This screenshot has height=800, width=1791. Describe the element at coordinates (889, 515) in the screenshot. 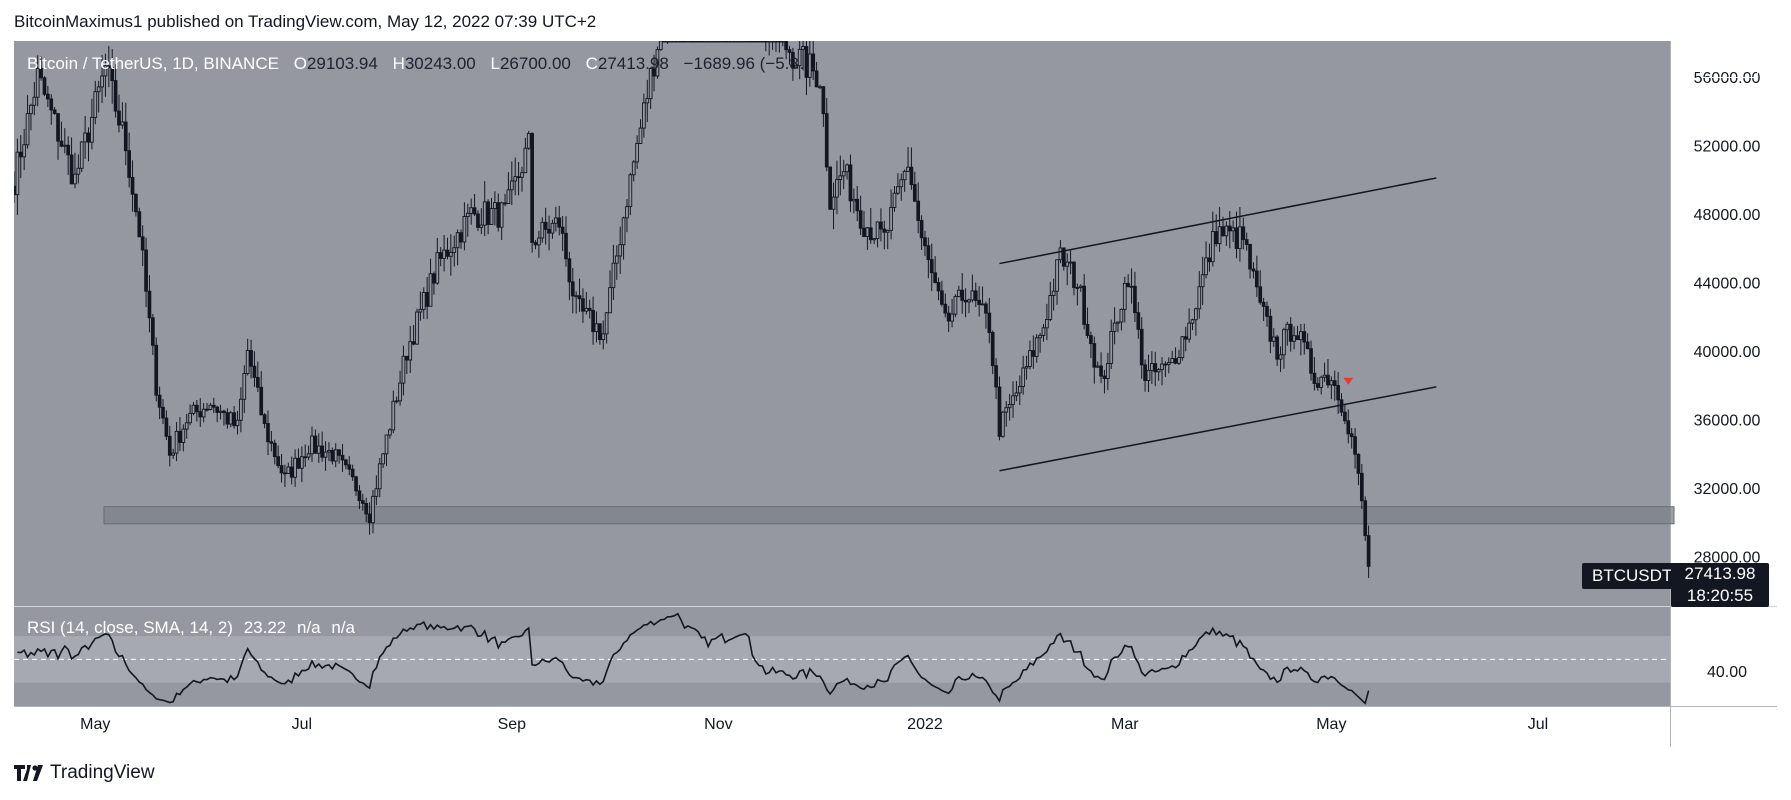

I see `support-zone` at that location.